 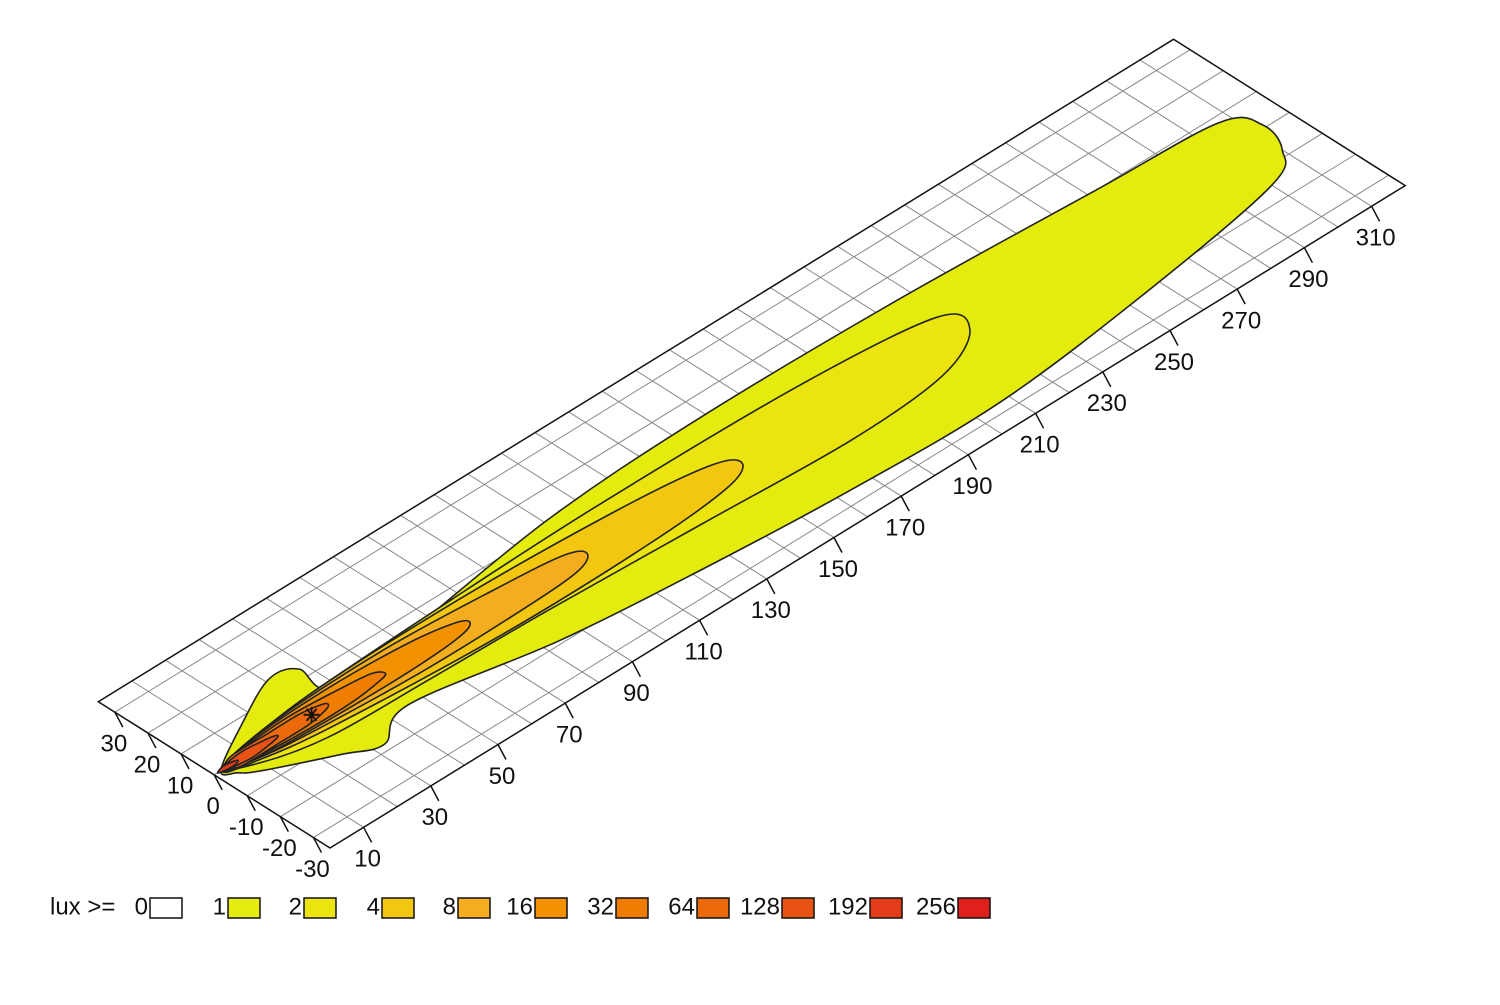 What do you see at coordinates (636, 693) in the screenshot?
I see `x-tick-label: 90` at bounding box center [636, 693].